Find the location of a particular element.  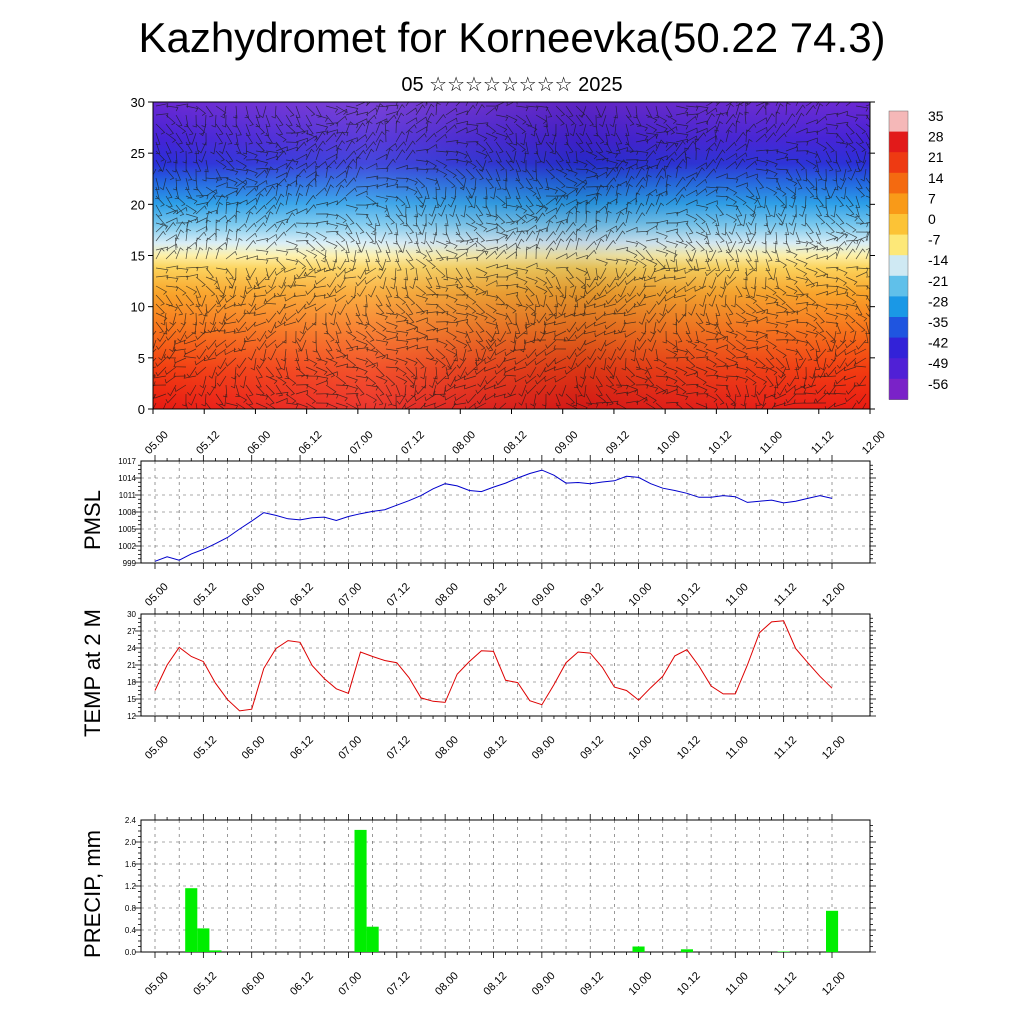

precip-bar is located at coordinates (372, 939).